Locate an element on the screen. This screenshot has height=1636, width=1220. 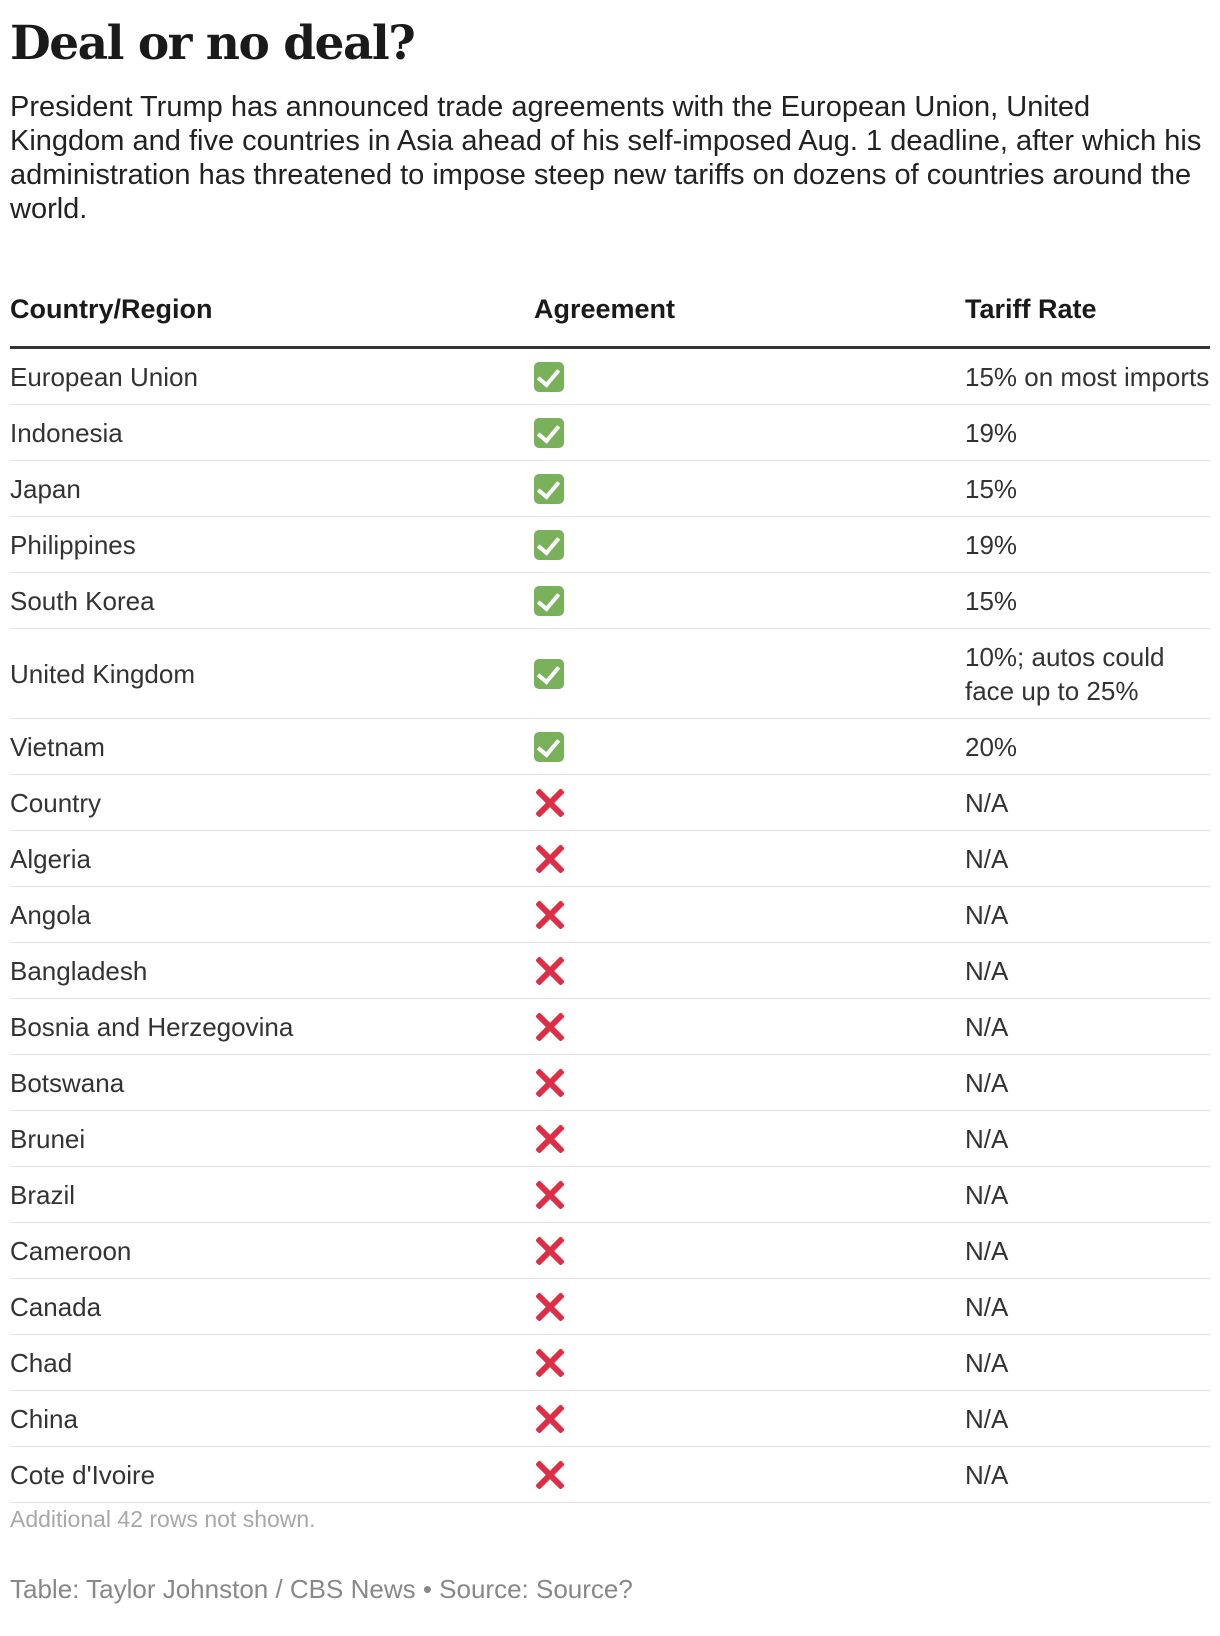
table-row: Cameroon N/A is located at coordinates (610, 1251).